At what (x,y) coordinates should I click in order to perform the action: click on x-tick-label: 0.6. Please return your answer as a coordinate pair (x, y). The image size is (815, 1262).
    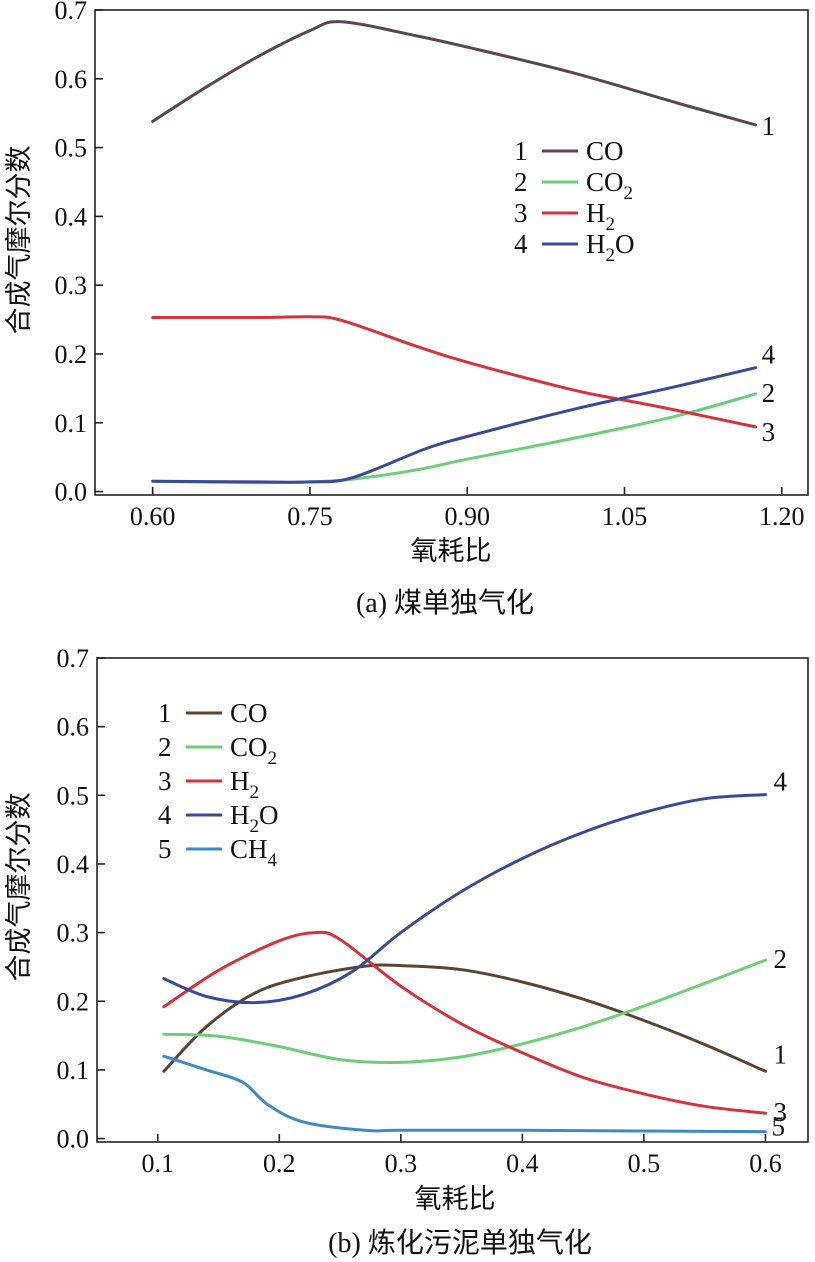
    Looking at the image, I should click on (765, 1163).